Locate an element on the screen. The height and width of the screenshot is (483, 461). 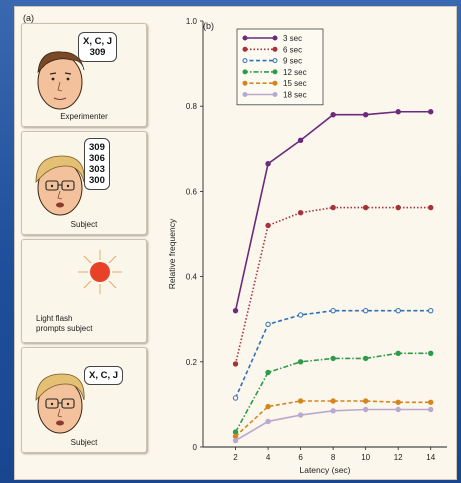
y-tick-label: 0.4 is located at coordinates (192, 277).